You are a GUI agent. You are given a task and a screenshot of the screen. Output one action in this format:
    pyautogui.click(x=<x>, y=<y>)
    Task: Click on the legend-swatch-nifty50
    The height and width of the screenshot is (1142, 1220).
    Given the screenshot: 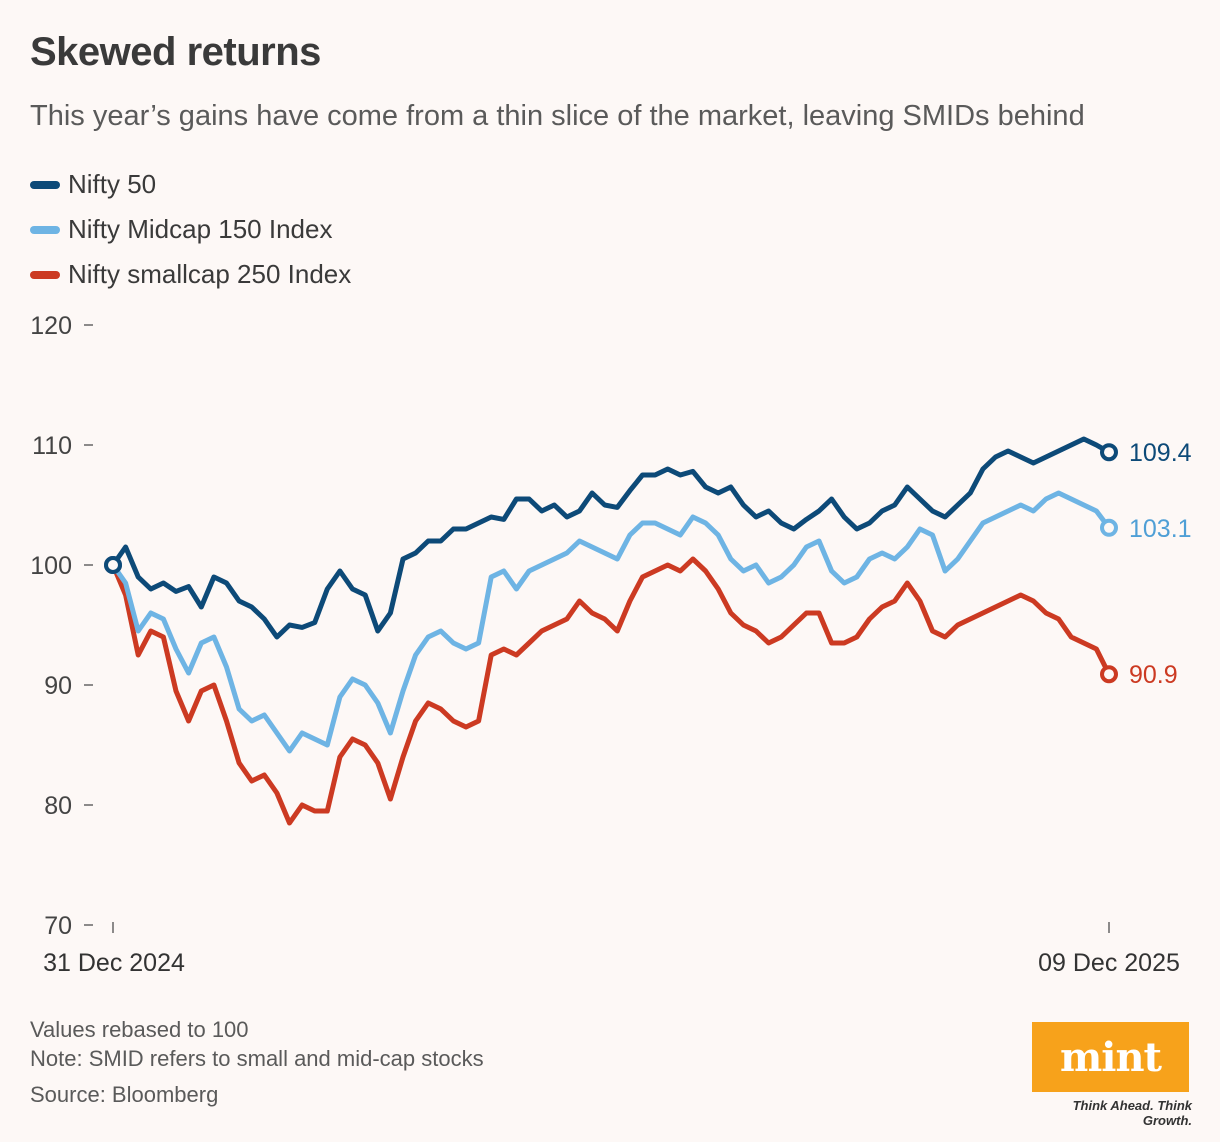 What is the action you would take?
    pyautogui.click(x=45, y=184)
    